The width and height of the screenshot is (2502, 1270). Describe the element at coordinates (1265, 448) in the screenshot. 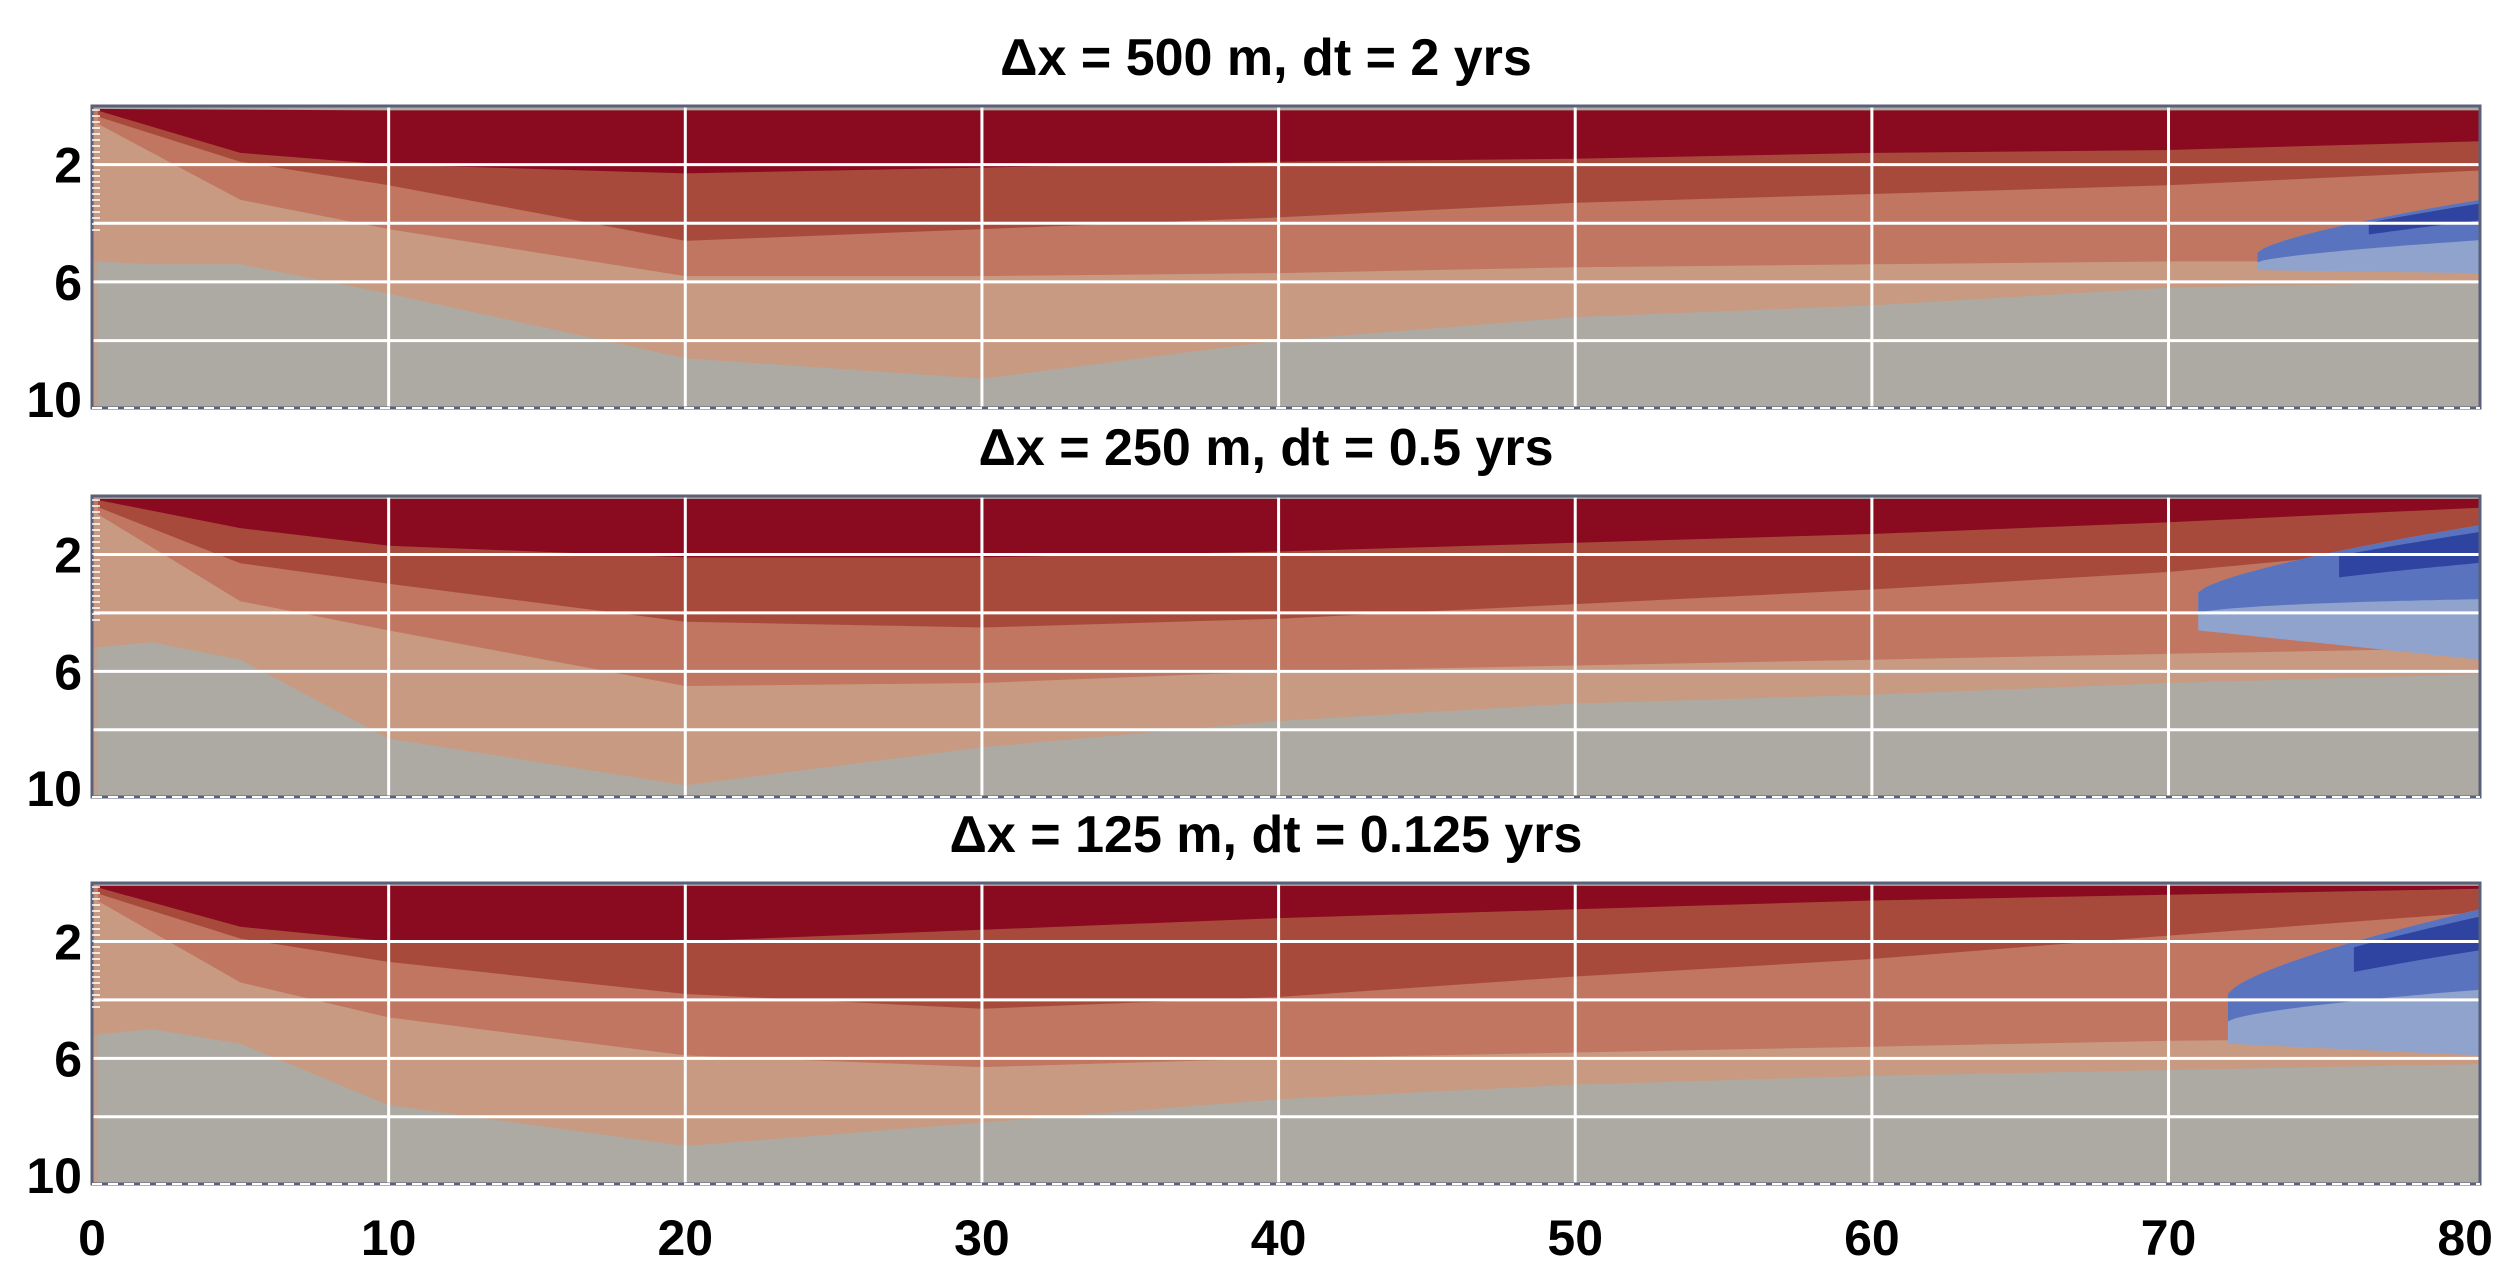

I see `panel-title: Δx = 250 m, dt = 0.5 yrs` at that location.